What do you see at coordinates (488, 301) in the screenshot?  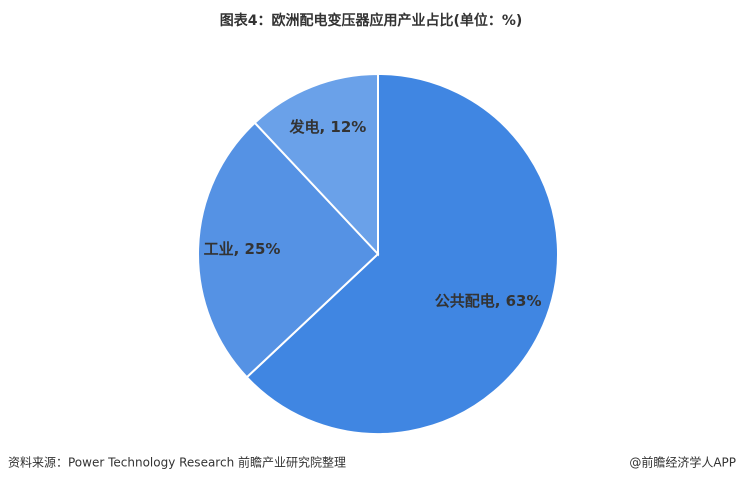 I see `data-label: 公共配电, 63%` at bounding box center [488, 301].